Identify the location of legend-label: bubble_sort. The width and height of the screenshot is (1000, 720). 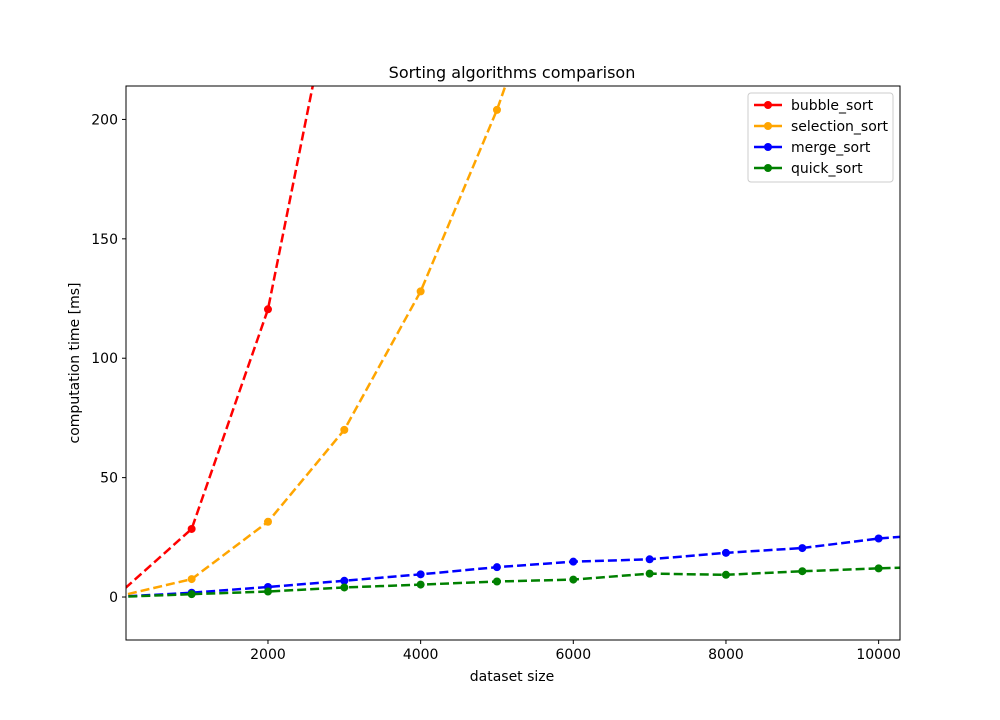
(832, 106).